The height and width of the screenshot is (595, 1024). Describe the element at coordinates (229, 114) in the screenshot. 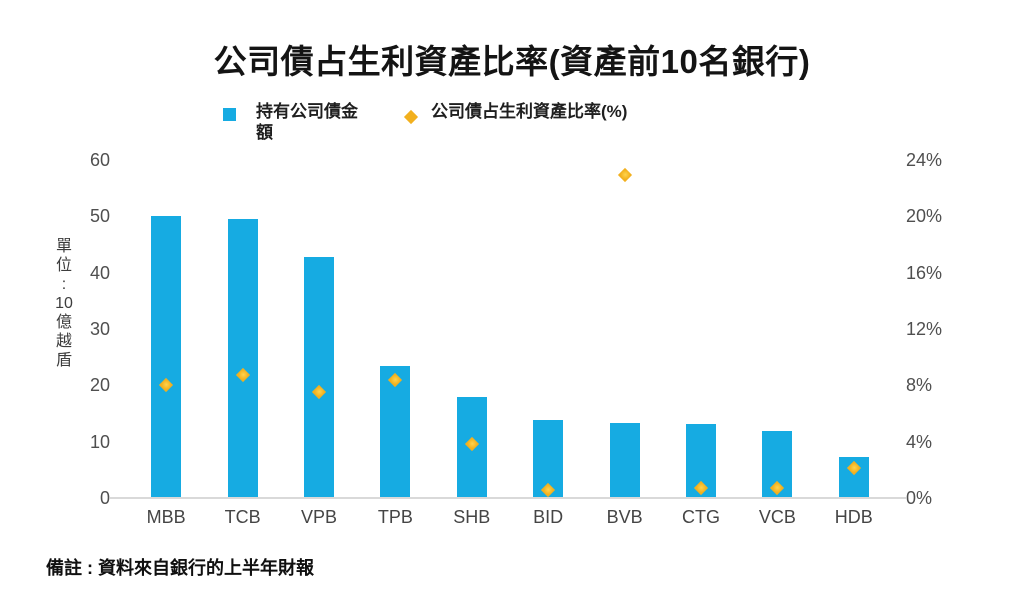

I see `legend-bar-swatch-icon` at that location.